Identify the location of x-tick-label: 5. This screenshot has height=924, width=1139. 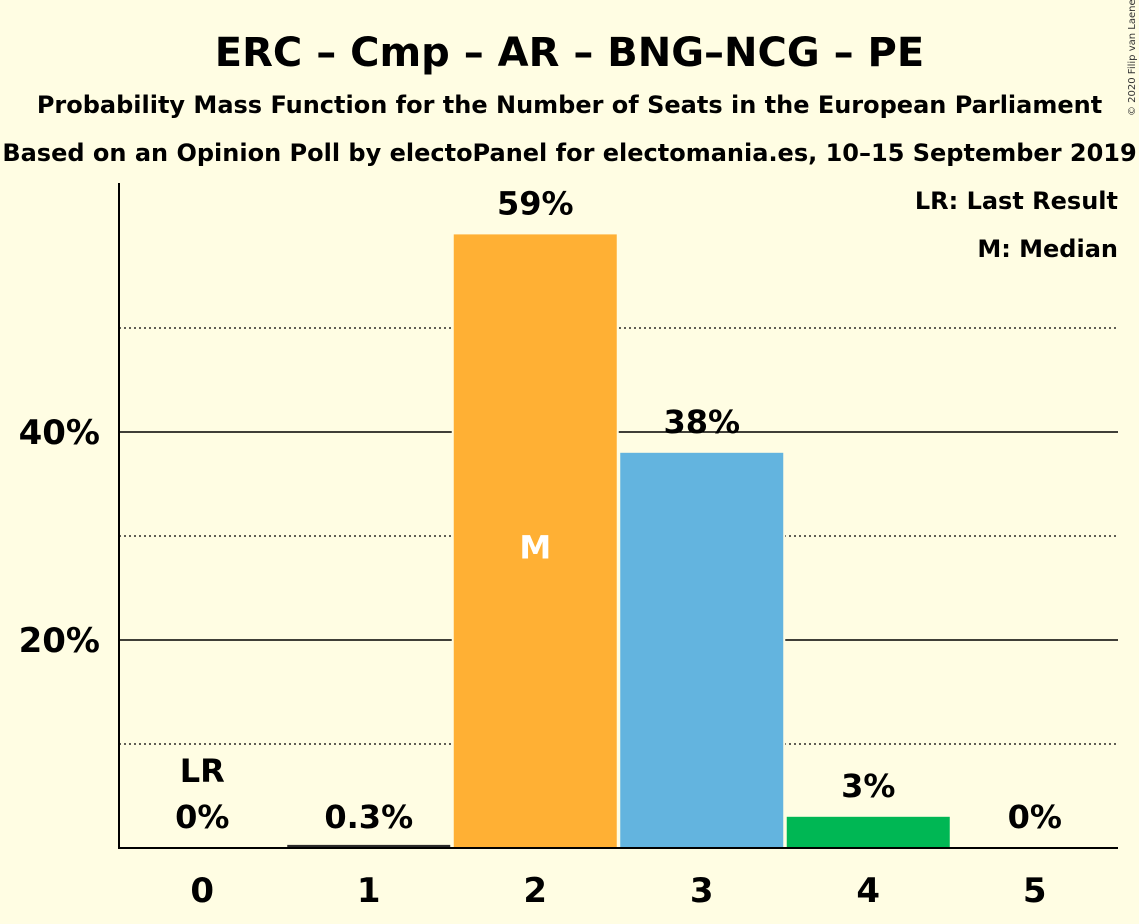
(1035, 891).